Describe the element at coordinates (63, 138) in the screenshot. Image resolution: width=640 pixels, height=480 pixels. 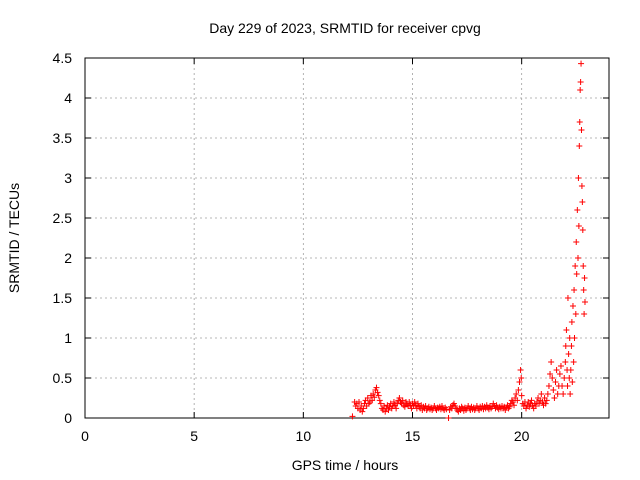
I see `y-tick-label: 3.5` at that location.